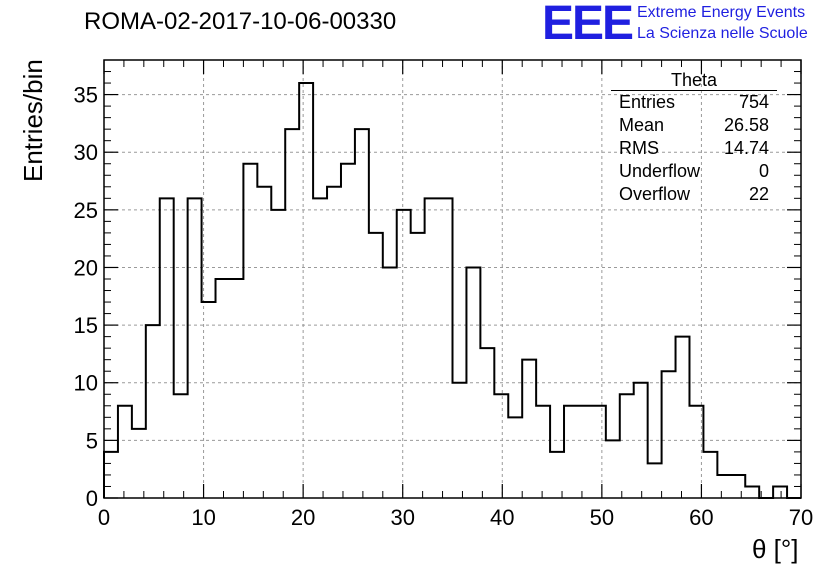 Image resolution: width=836 pixels, height=572 pixels. Describe the element at coordinates (86, 152) in the screenshot. I see `y-tick-label: 30` at that location.